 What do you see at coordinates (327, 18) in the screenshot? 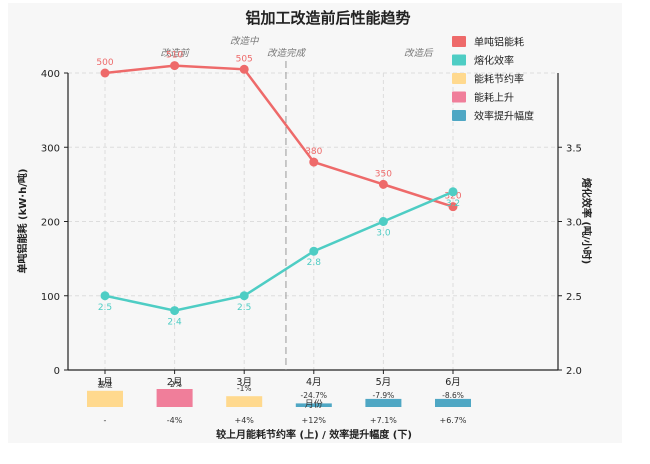
I see `chart-title: 铝加工改造前后性能趋势` at bounding box center [327, 18].